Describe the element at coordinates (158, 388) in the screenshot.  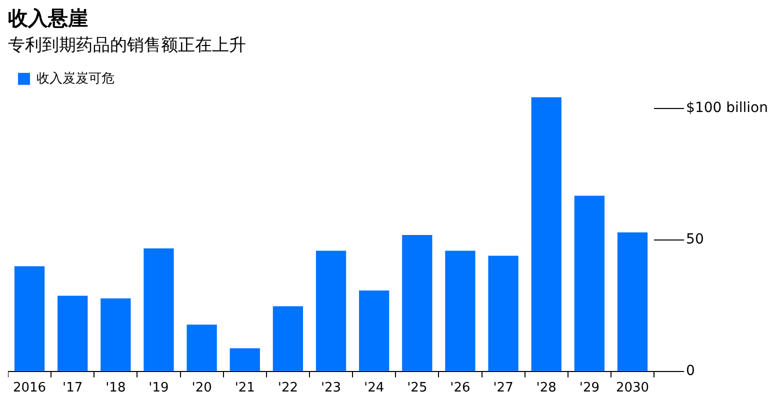
I see `x-tick-label: '19` at that location.